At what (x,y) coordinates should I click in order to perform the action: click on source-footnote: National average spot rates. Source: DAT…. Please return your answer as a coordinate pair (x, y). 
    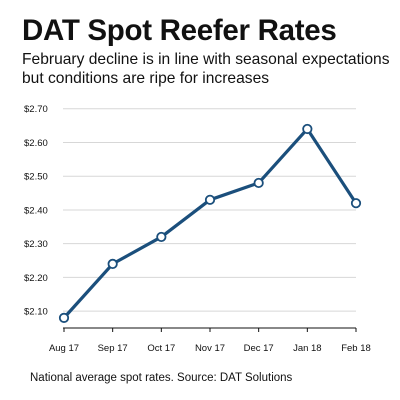
    Looking at the image, I should click on (161, 378).